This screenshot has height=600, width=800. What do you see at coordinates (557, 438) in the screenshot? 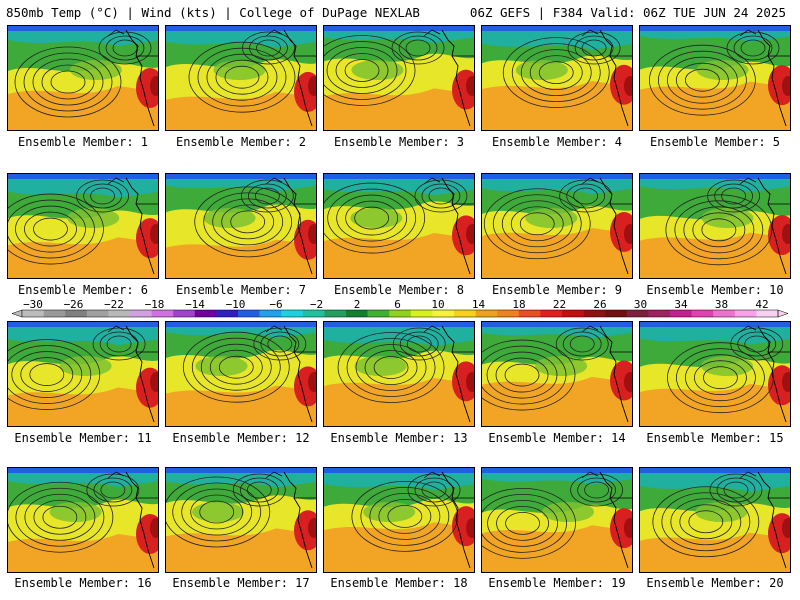
I see `ensemble-member-caption: Ensemble Member: 14` at bounding box center [557, 438].